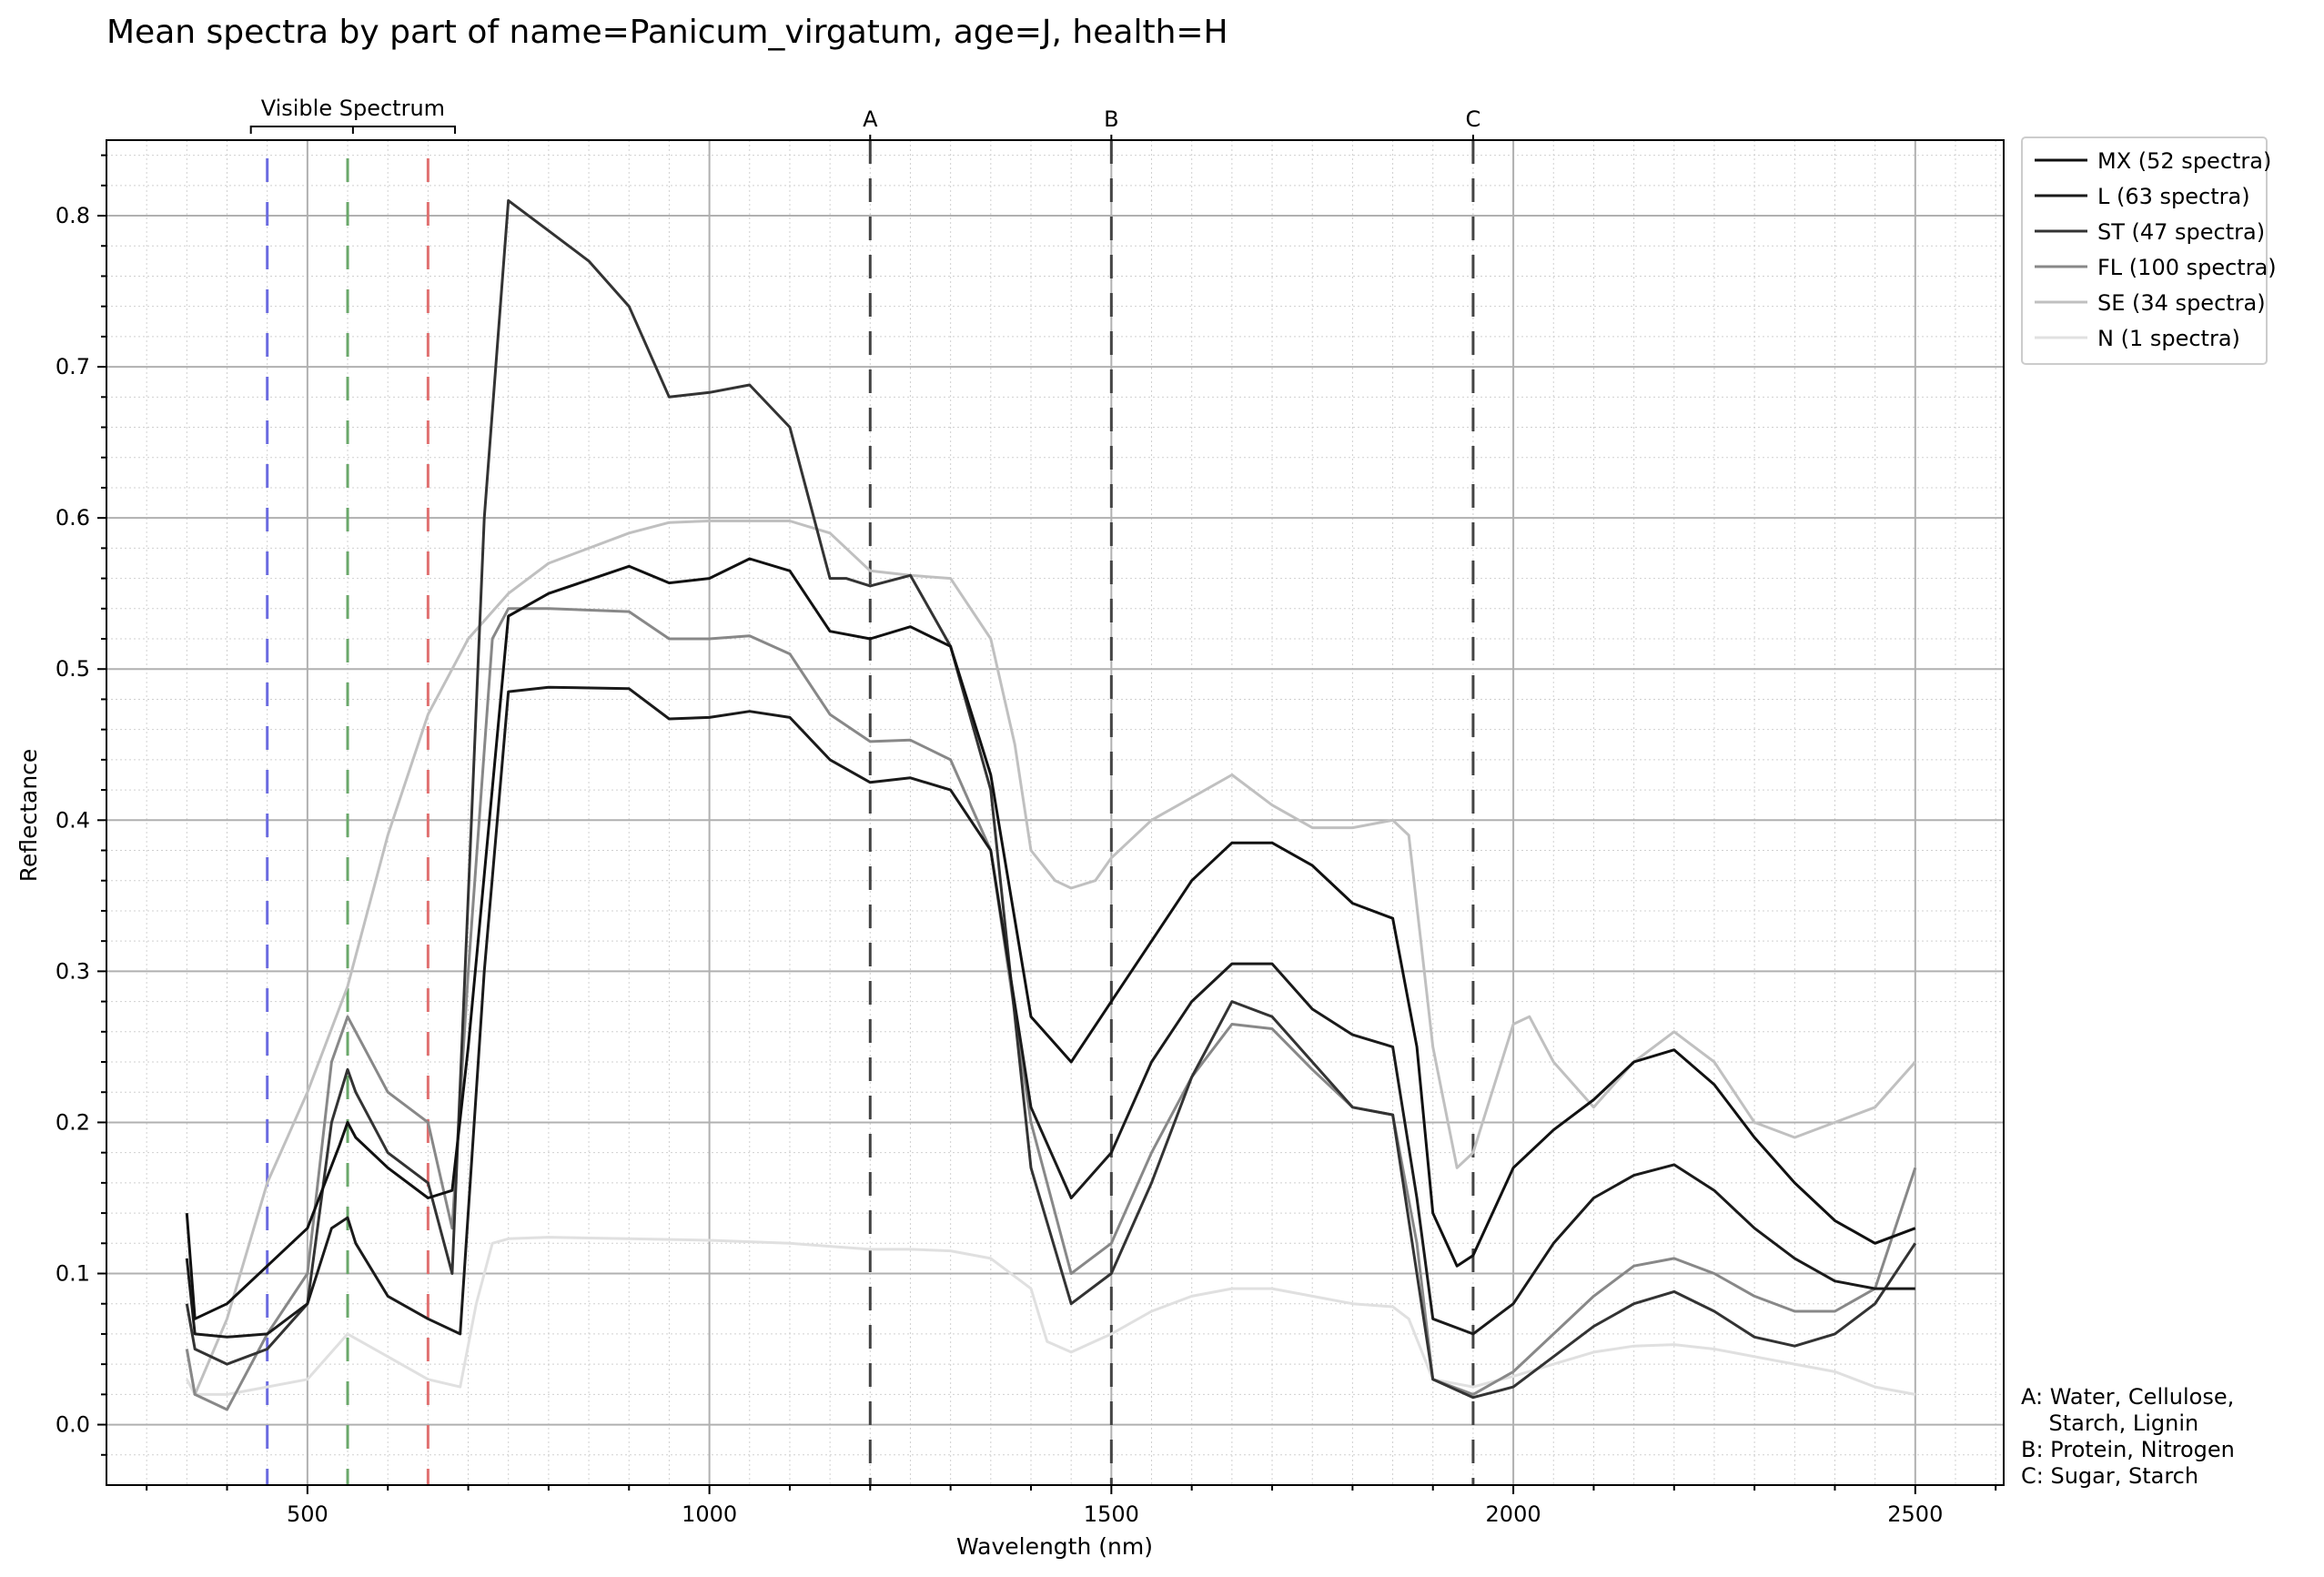  I want to click on legend-label: FL (100 spectra), so click(2187, 268).